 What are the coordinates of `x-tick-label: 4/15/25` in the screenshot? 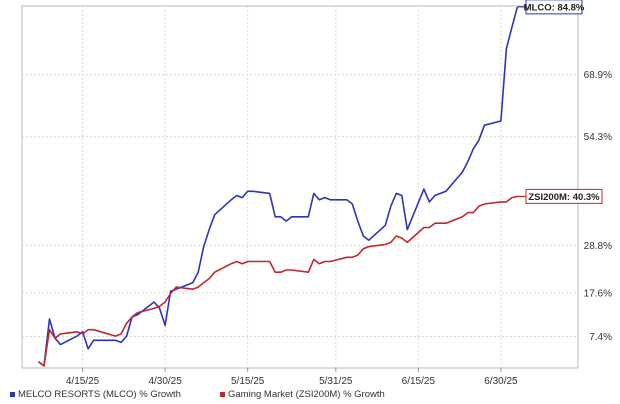 It's located at (83, 381).